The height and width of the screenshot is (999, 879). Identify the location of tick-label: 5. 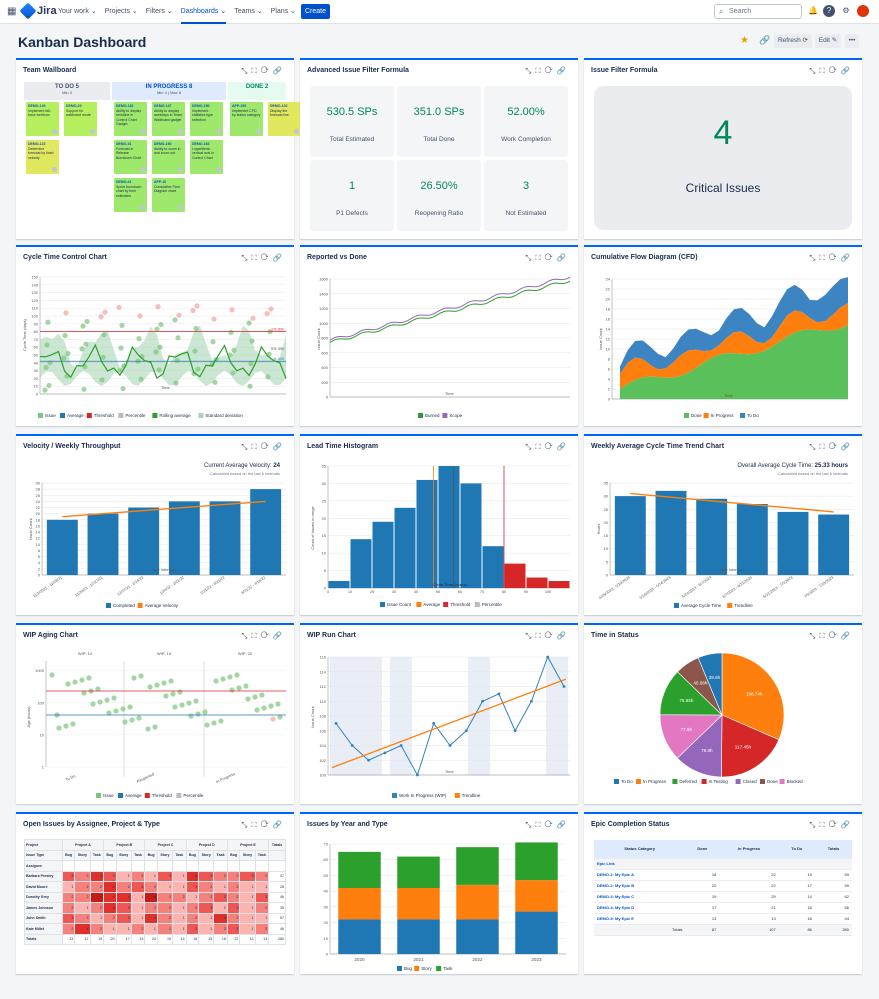
(325, 570).